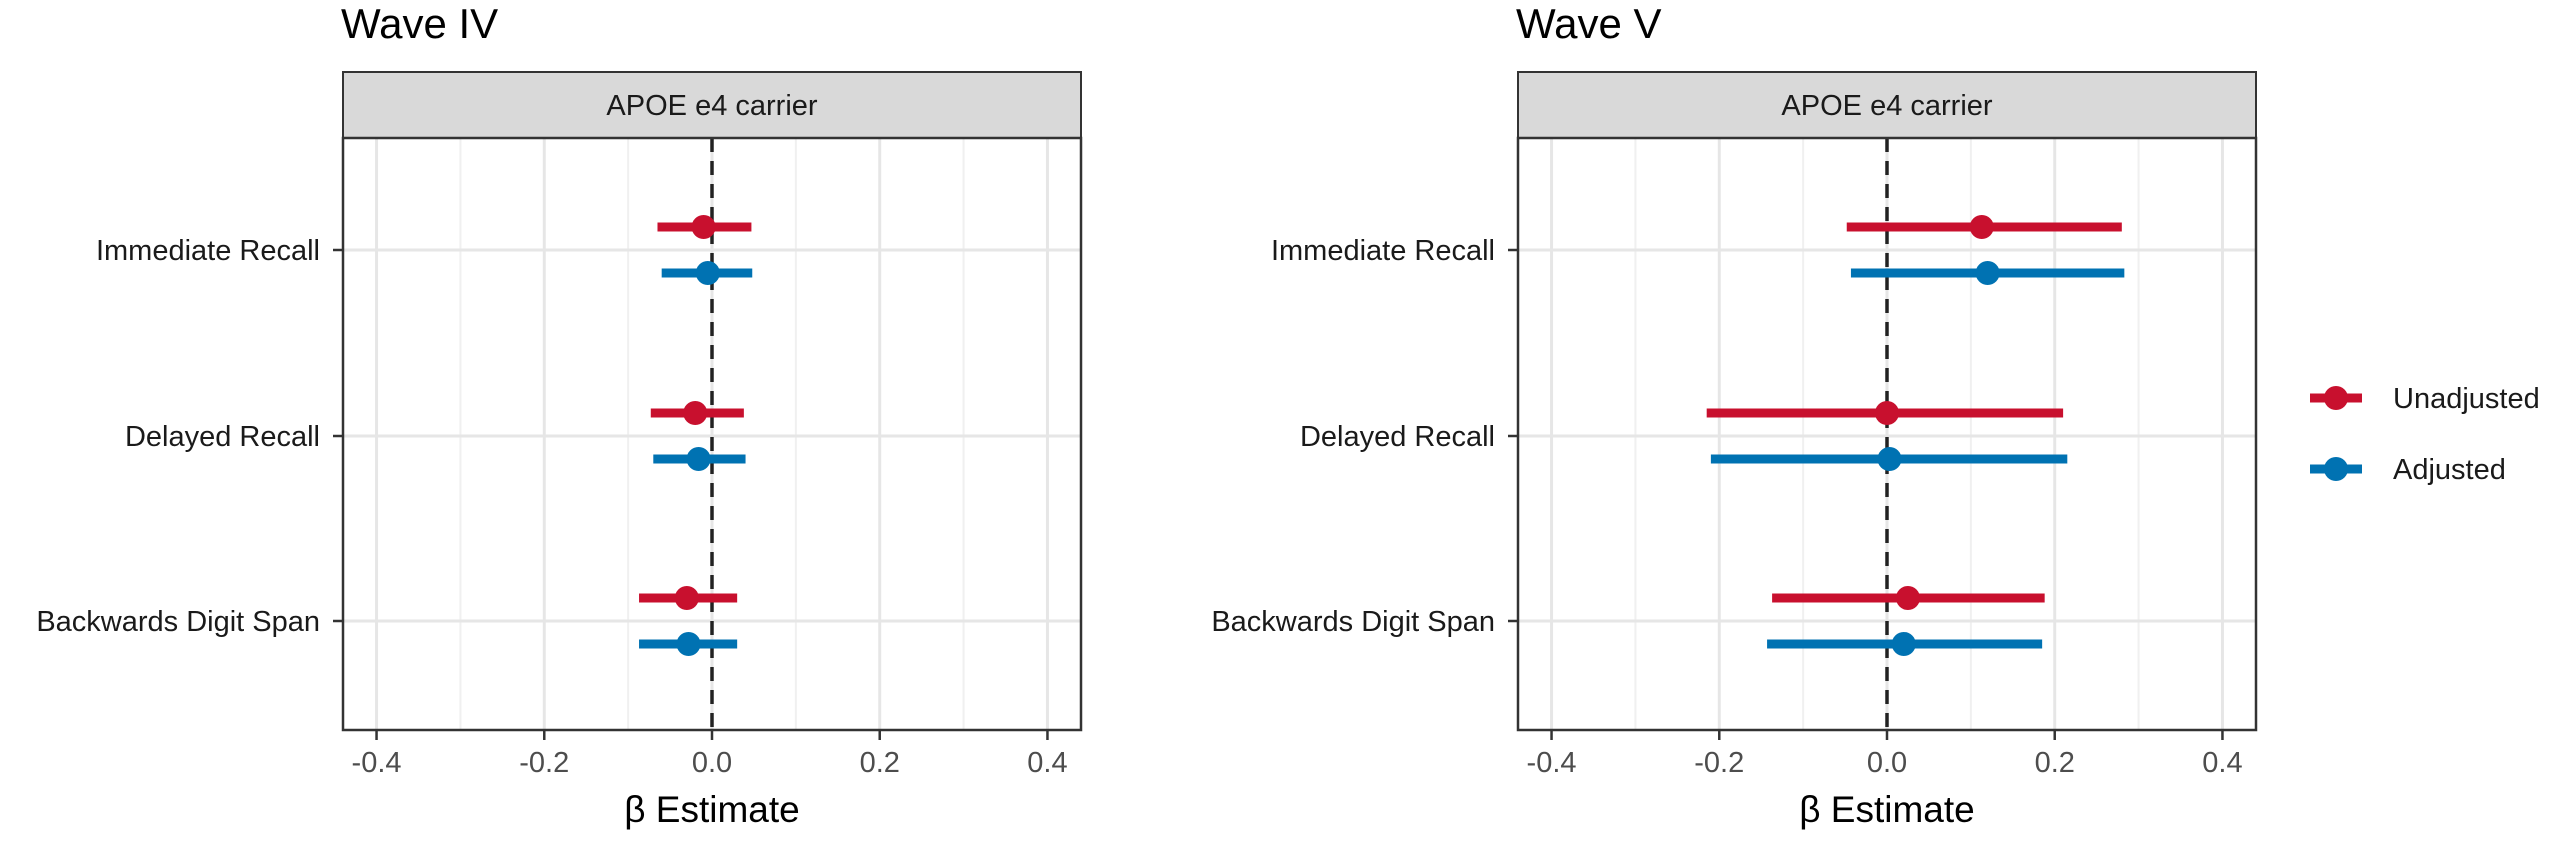  Describe the element at coordinates (1588, 23) in the screenshot. I see `panel-title: Wave V` at that location.